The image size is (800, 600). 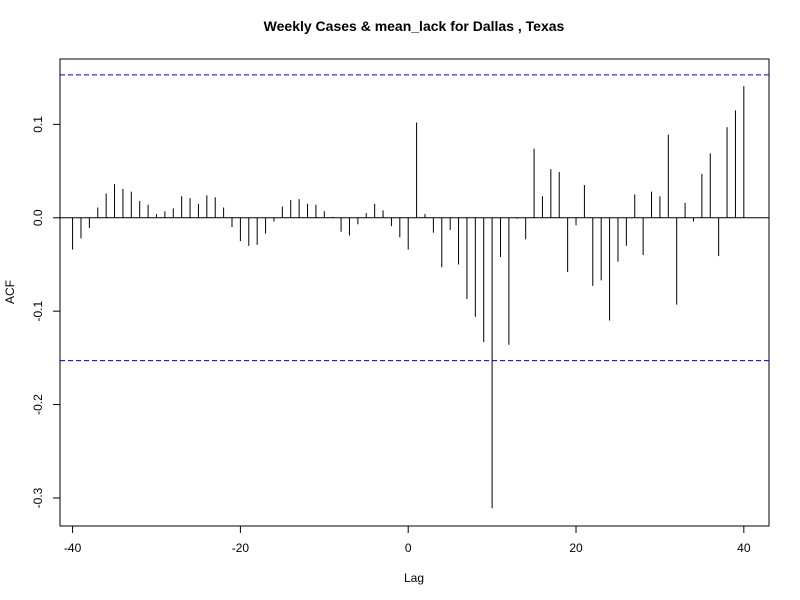 I want to click on y-tick-label: 0.0, so click(x=38, y=217).